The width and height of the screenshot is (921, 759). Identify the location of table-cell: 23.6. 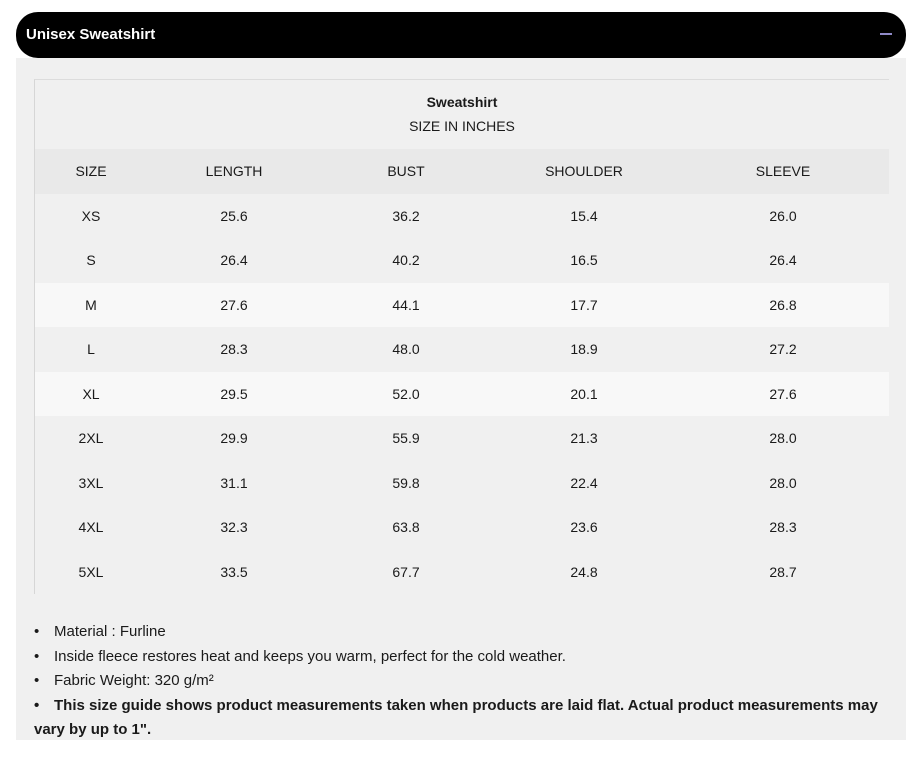
(584, 527).